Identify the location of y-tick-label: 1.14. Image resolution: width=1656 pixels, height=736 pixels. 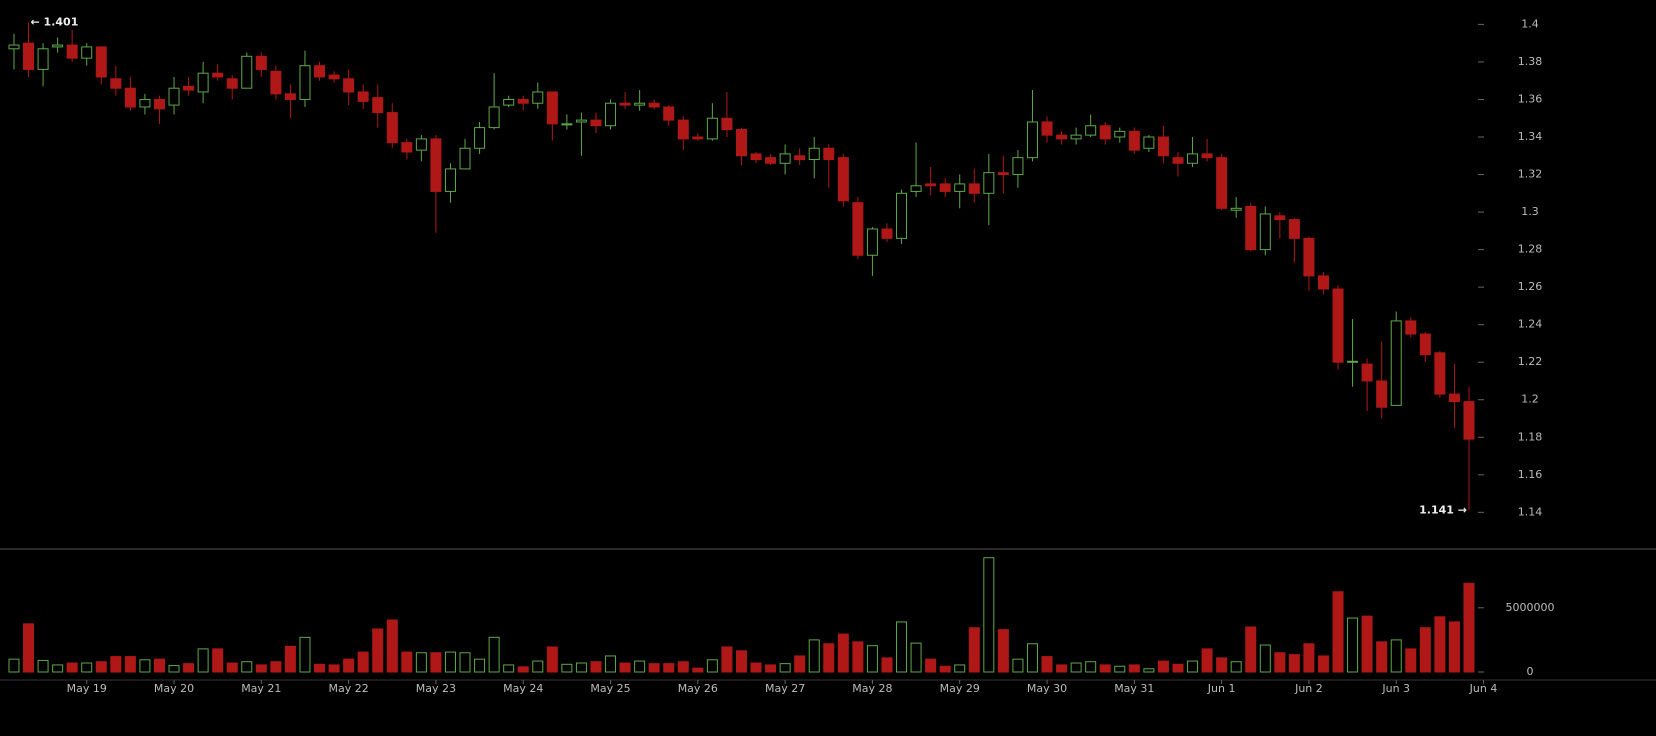
(1530, 511).